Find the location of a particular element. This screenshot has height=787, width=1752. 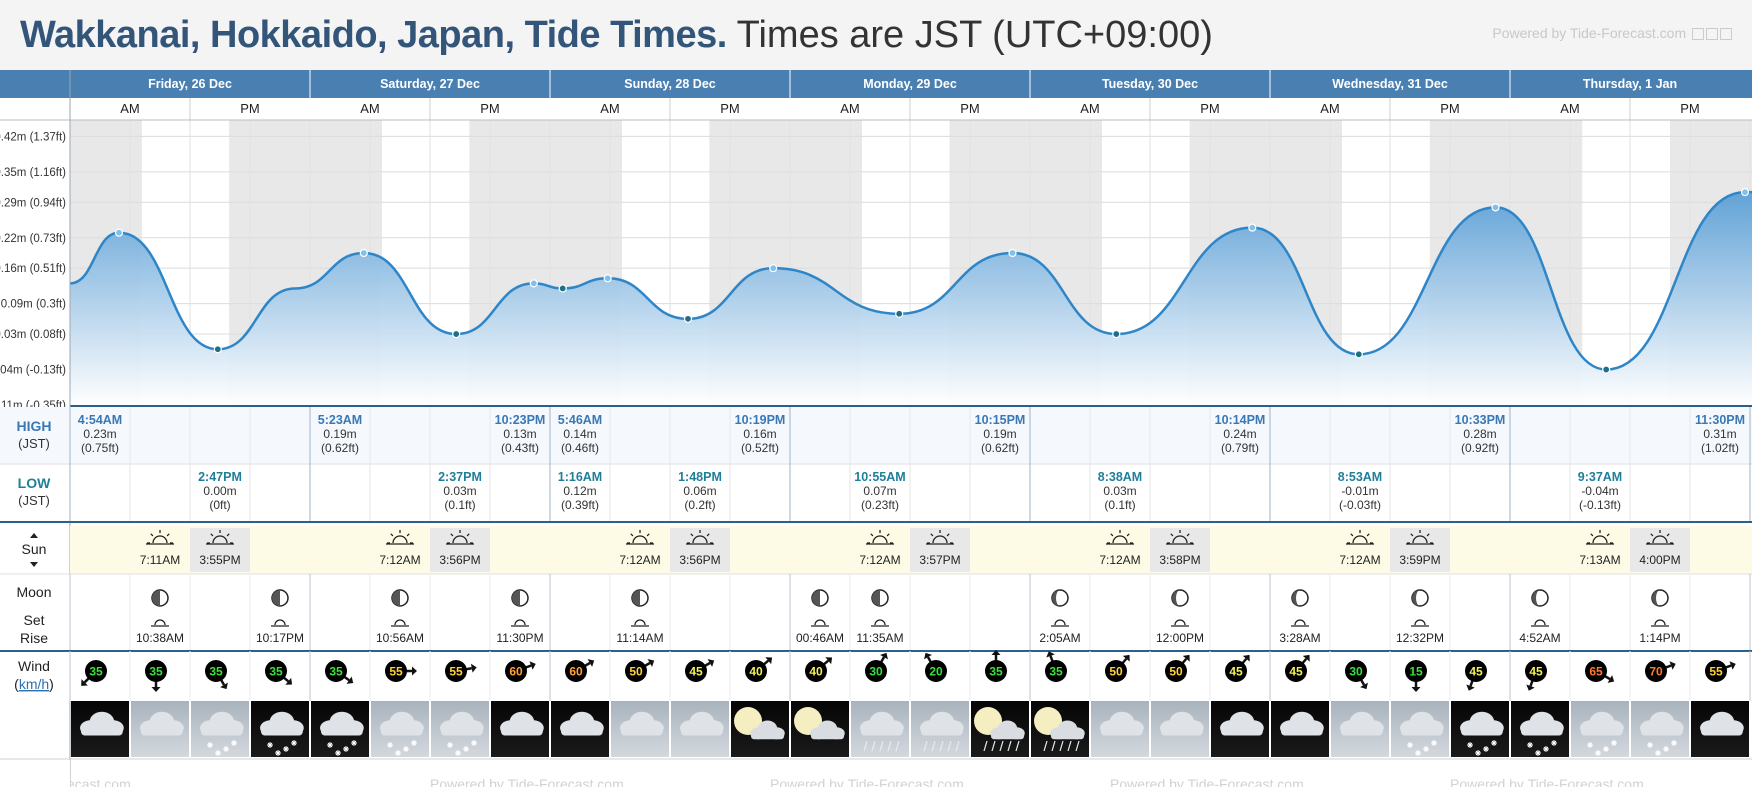

moon-waxing-crescent-icon is located at coordinates (1420, 598).